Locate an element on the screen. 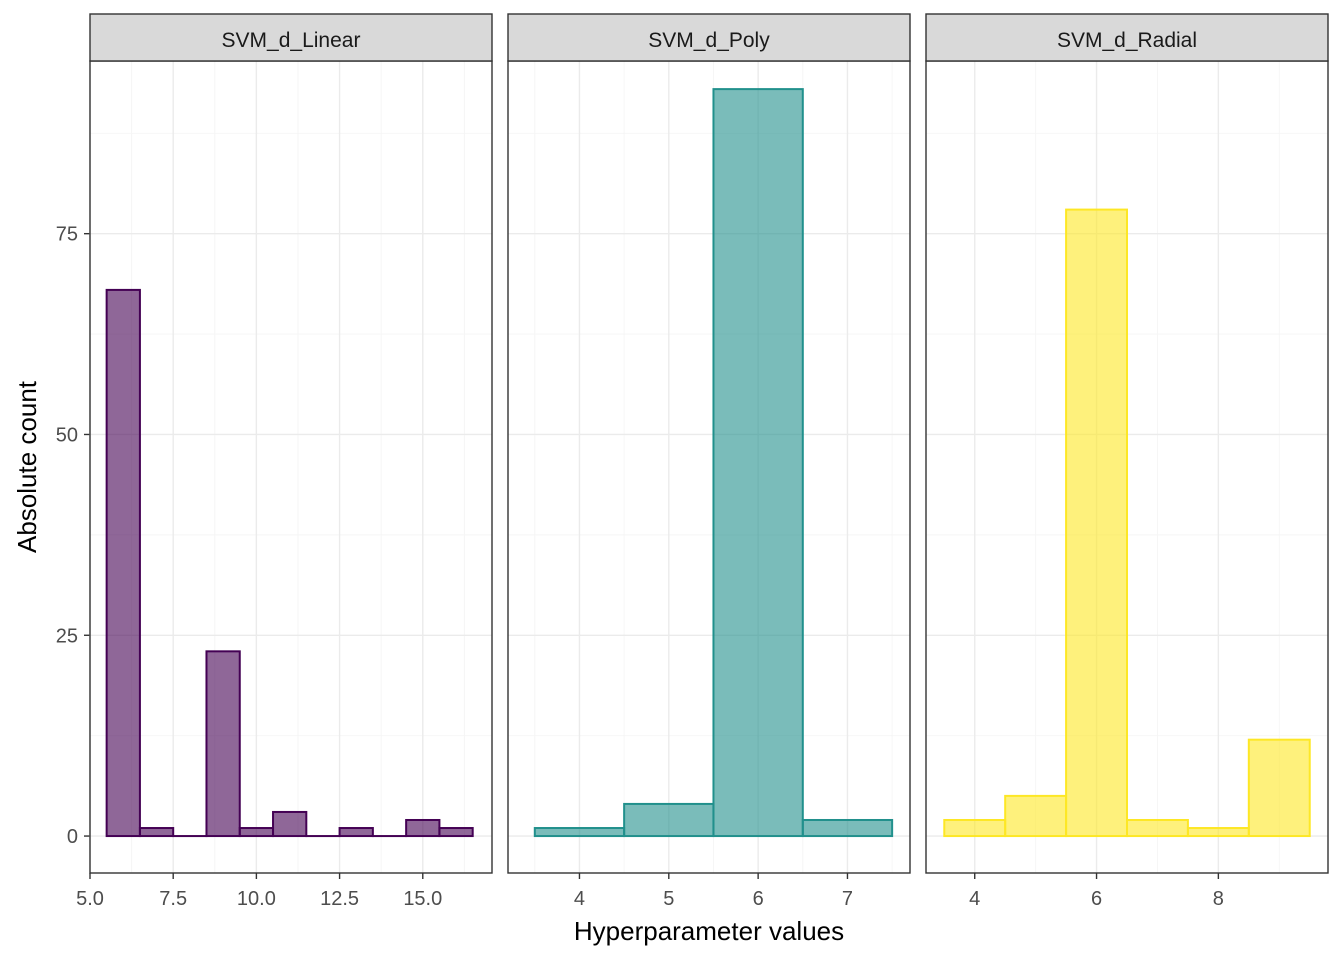 This screenshot has height=960, width=1344. x-tick-label: 12.5 is located at coordinates (339, 899).